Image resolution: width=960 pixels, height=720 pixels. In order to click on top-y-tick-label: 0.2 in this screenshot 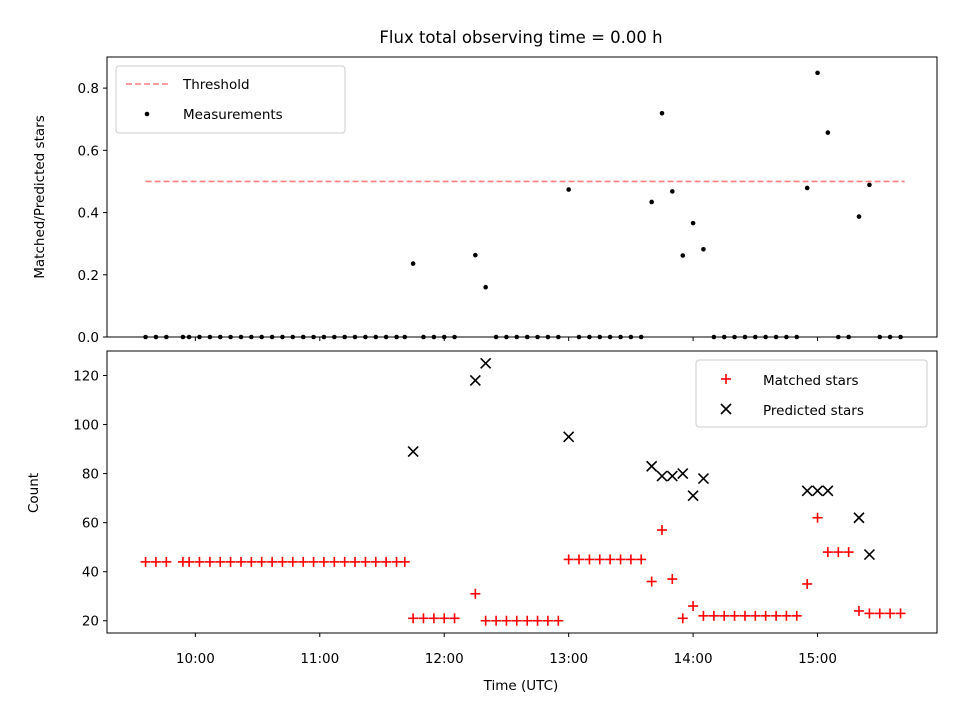, I will do `click(88, 276)`.